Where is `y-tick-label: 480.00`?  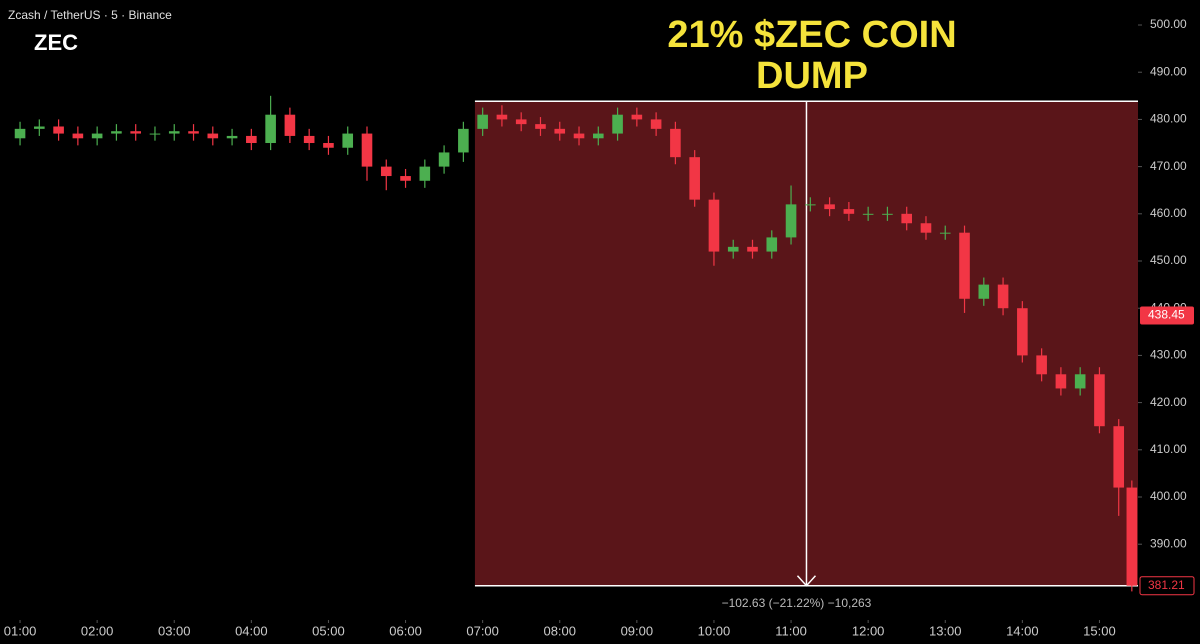 y-tick-label: 480.00 is located at coordinates (1168, 119).